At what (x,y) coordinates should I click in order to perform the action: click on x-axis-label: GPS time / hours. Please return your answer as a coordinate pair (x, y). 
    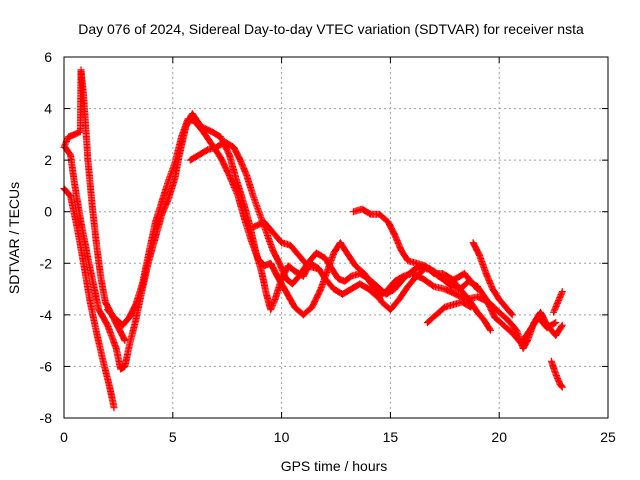
    Looking at the image, I should click on (334, 466).